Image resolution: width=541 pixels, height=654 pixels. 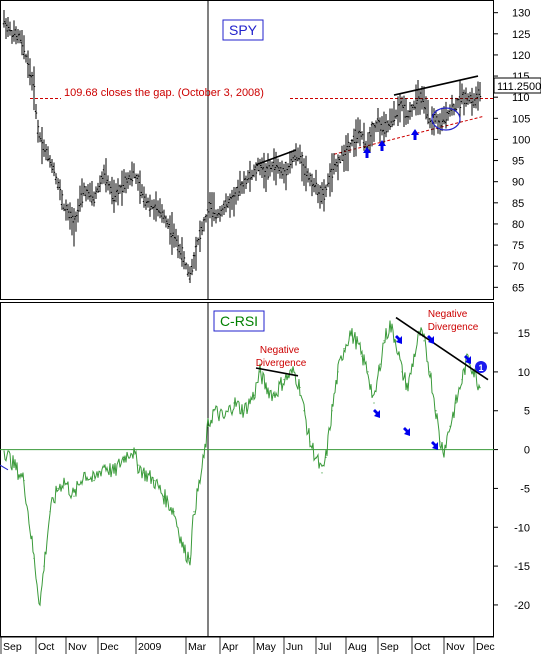 I want to click on rsi-y-tick-label: -20, so click(x=522, y=606).